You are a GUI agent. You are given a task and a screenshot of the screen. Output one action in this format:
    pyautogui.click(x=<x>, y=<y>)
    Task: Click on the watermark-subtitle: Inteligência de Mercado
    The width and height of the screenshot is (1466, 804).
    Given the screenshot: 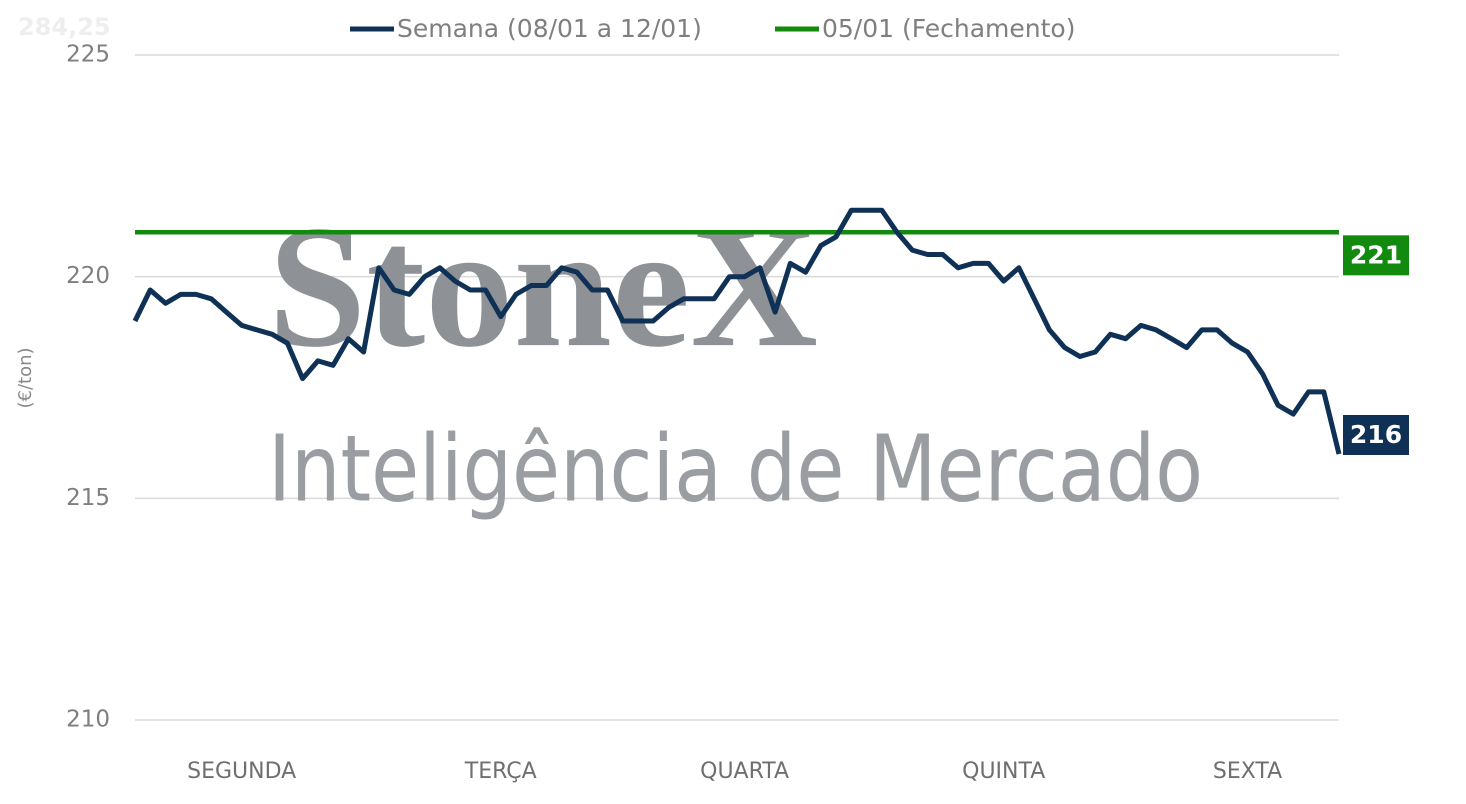 What is the action you would take?
    pyautogui.click(x=735, y=468)
    